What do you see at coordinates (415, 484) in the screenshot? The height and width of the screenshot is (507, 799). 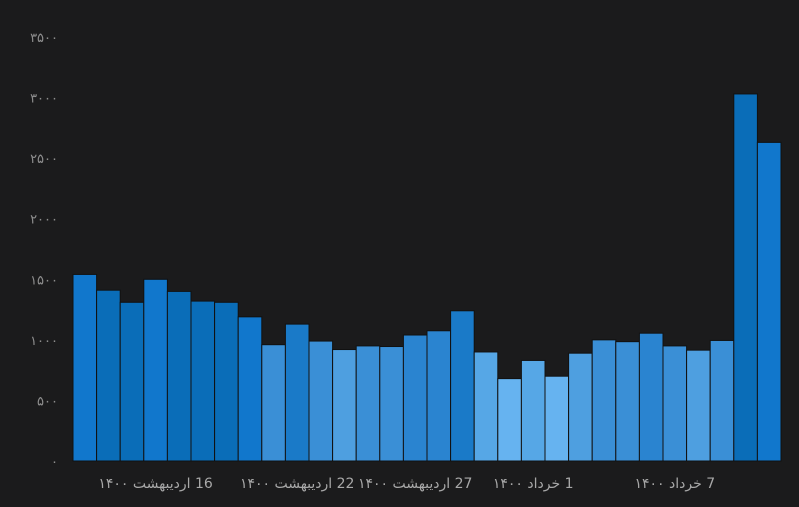 I see `x-tick-label: 27 اردیبهشت ۱۴۰۰` at bounding box center [415, 484].